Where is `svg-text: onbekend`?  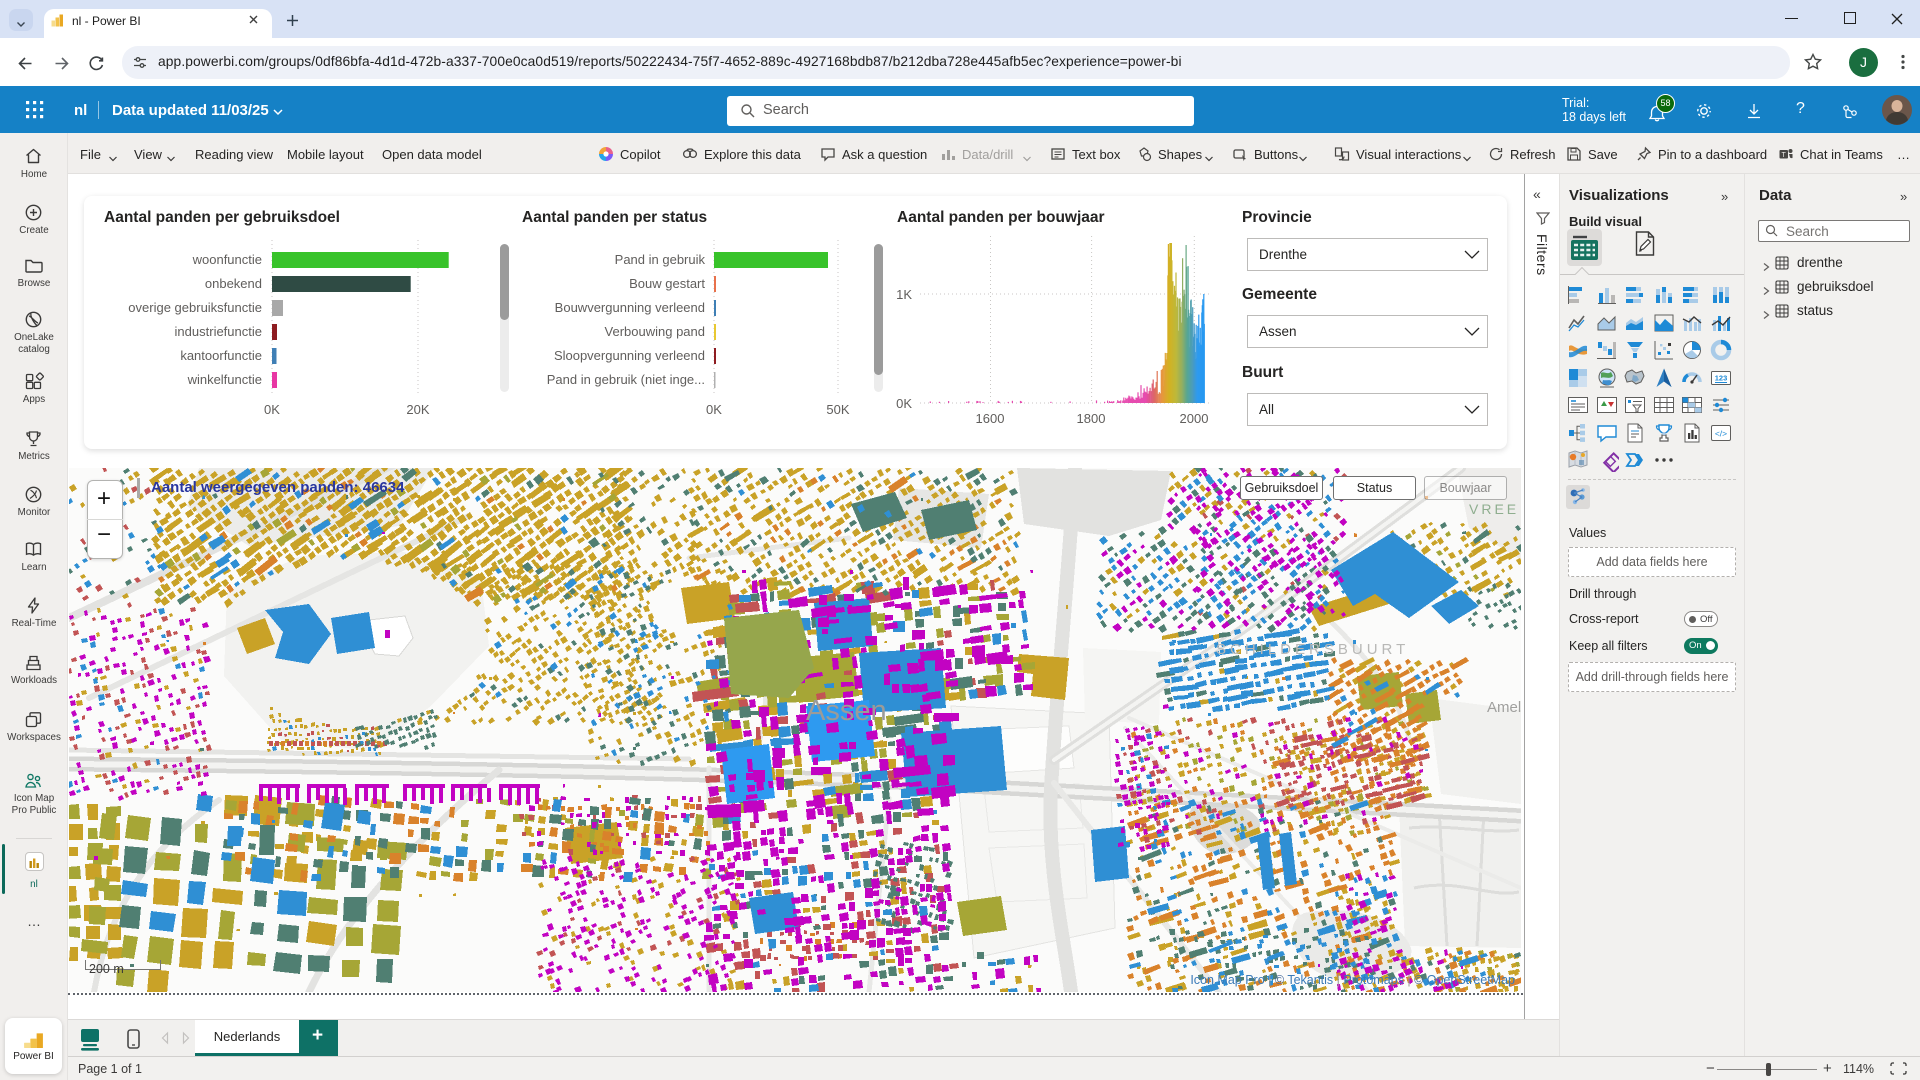 svg-text: onbekend is located at coordinates (233, 283).